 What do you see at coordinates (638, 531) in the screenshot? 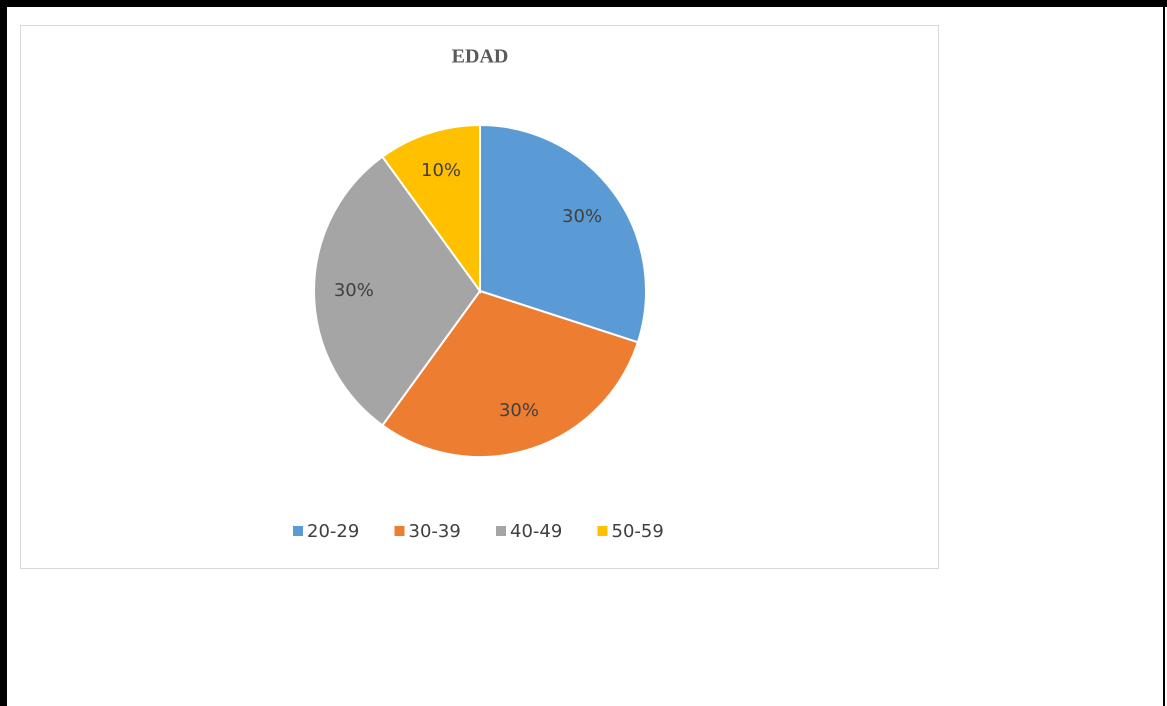
I see `legend-label: 50-59` at bounding box center [638, 531].